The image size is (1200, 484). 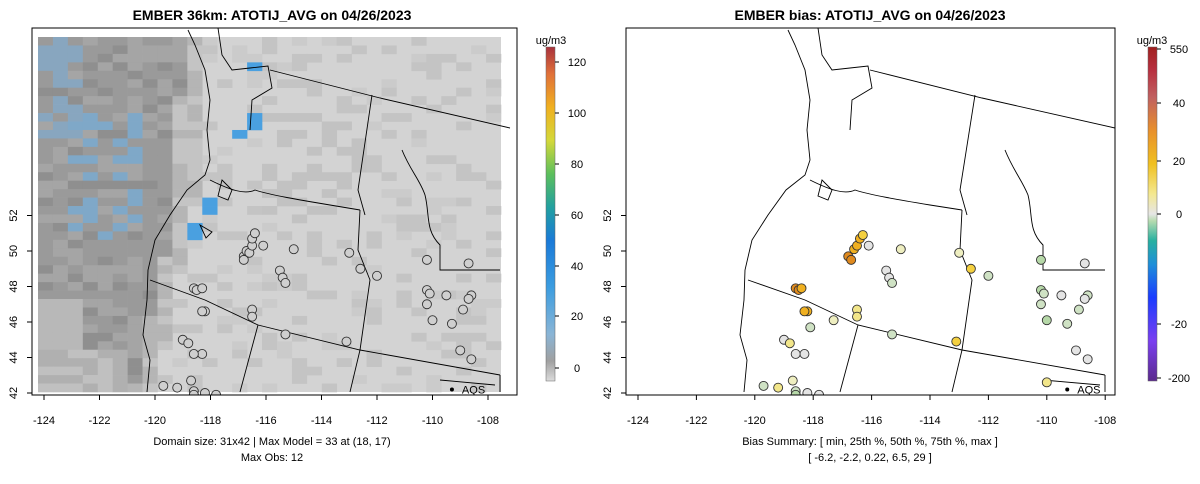 What do you see at coordinates (577, 317) in the screenshot?
I see `colorbar-tick-label: 20` at bounding box center [577, 317].